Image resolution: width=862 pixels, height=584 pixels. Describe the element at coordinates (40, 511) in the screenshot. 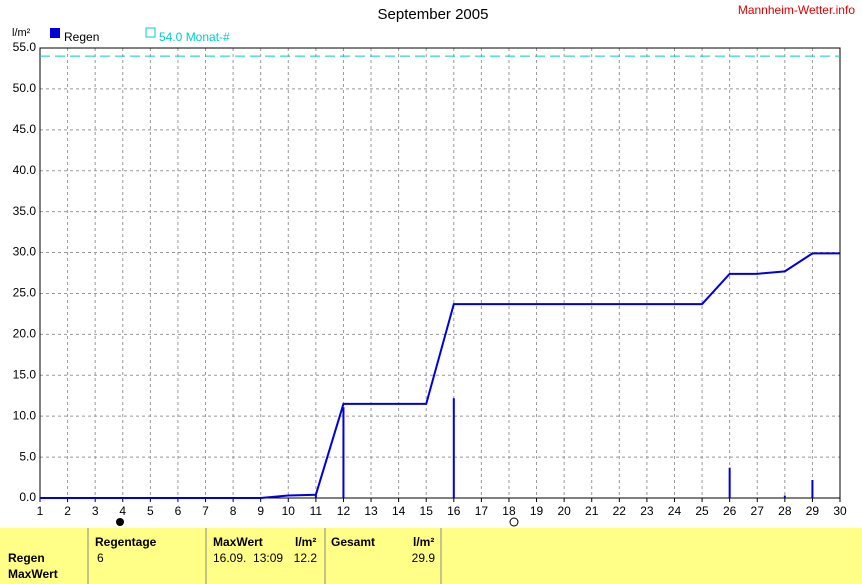

I see `x-tick-label: 1` at that location.